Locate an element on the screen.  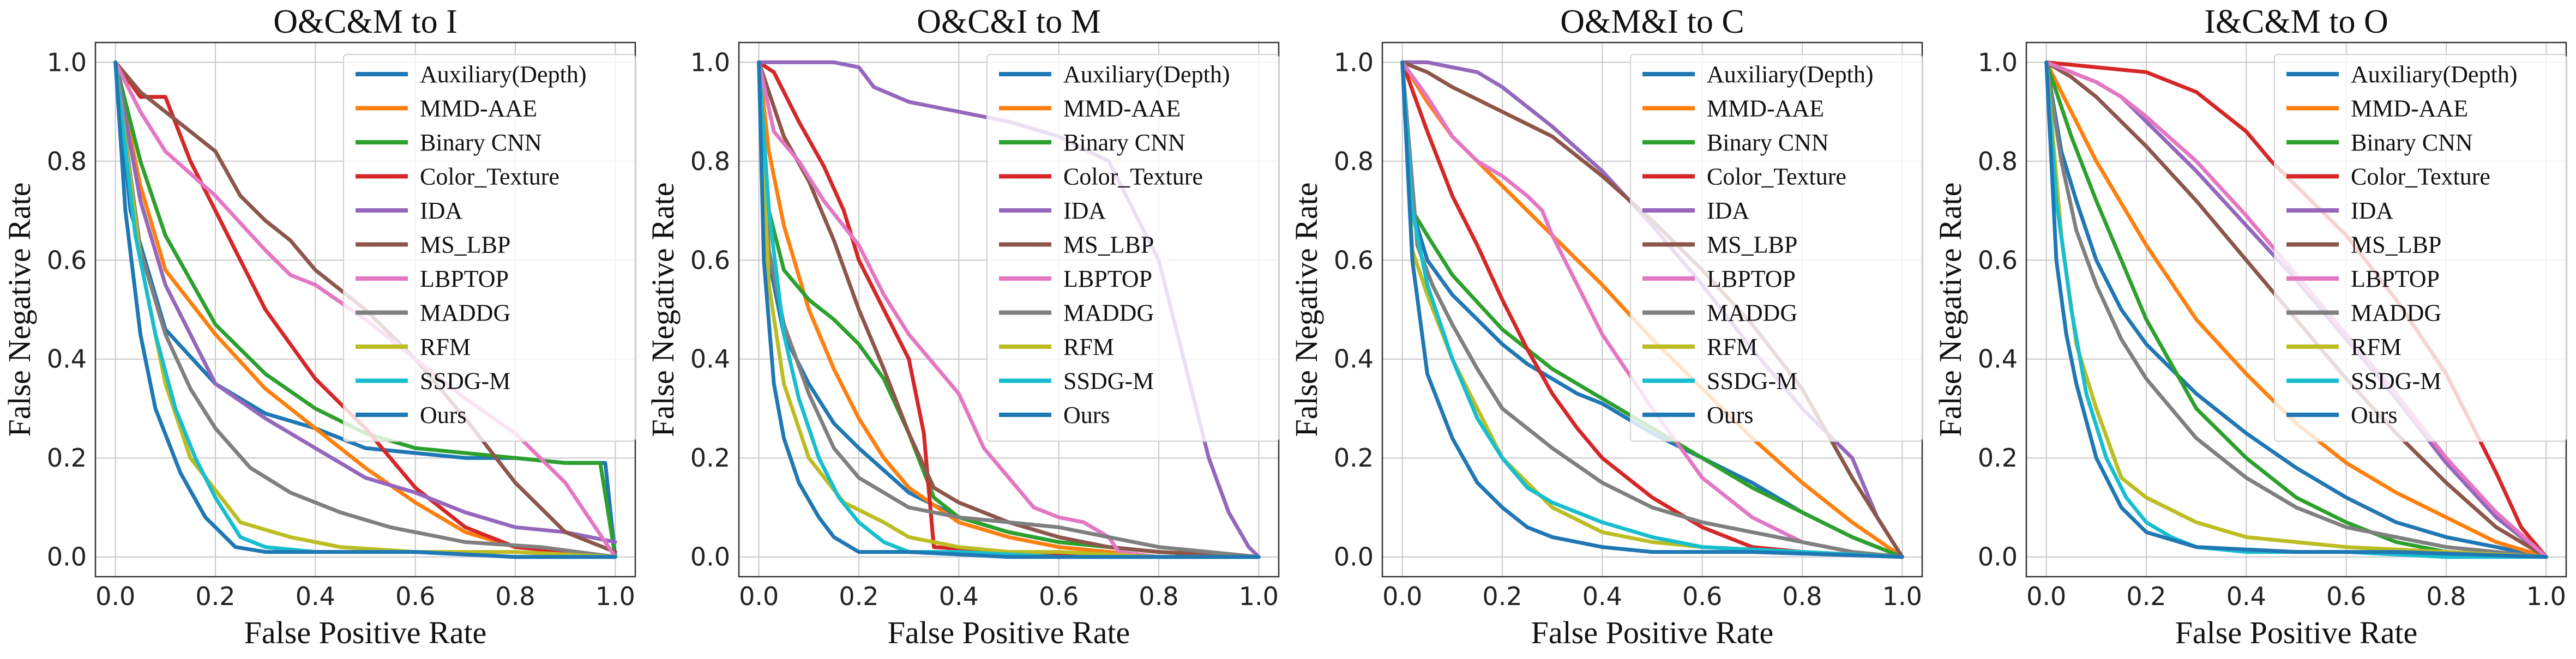
series-line-mmd-aae is located at coordinates (2296, 309).